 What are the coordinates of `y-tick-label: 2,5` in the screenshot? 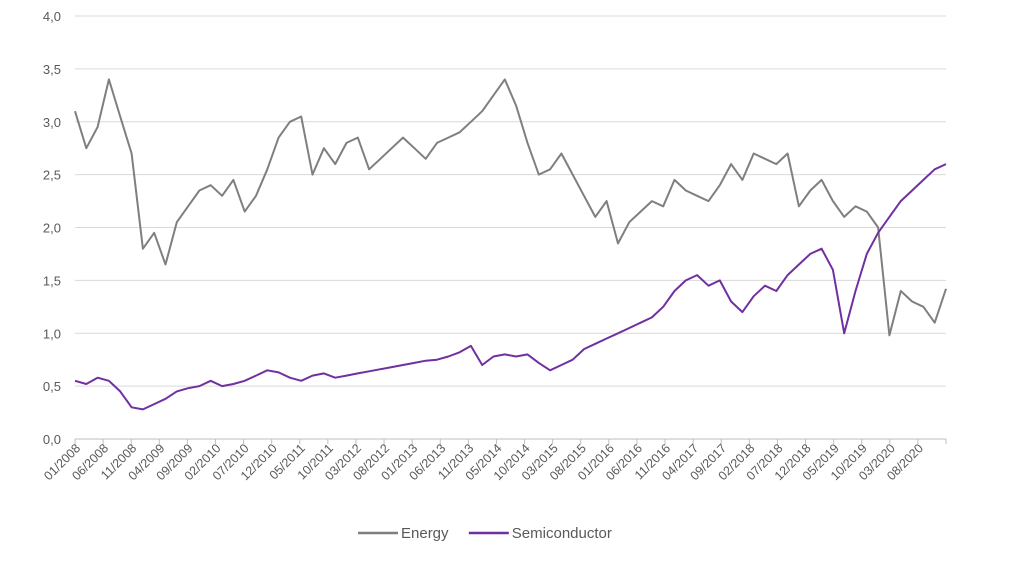 It's located at (52, 175).